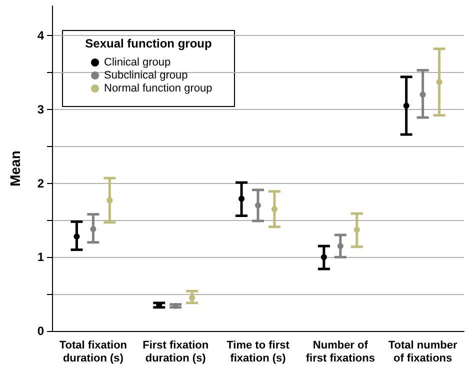 This screenshot has width=474, height=375. Describe the element at coordinates (40, 183) in the screenshot. I see `y-tick-label: 2` at that location.